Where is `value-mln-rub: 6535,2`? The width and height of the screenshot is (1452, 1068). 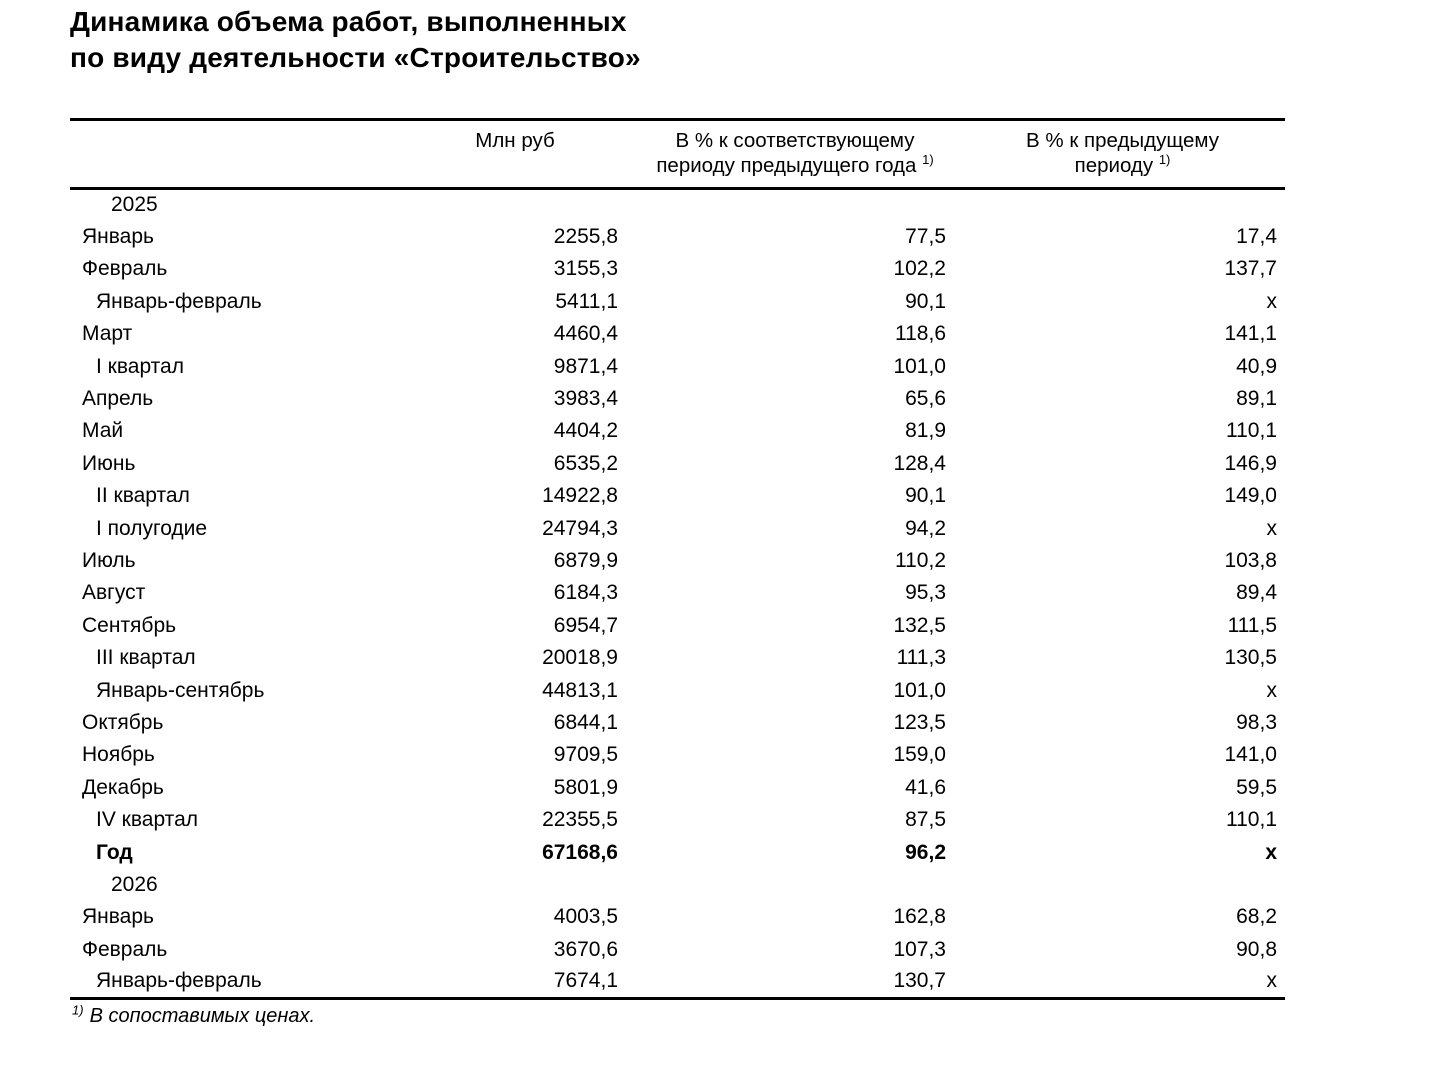 value-mln-rub: 6535,2 is located at coordinates (585, 463).